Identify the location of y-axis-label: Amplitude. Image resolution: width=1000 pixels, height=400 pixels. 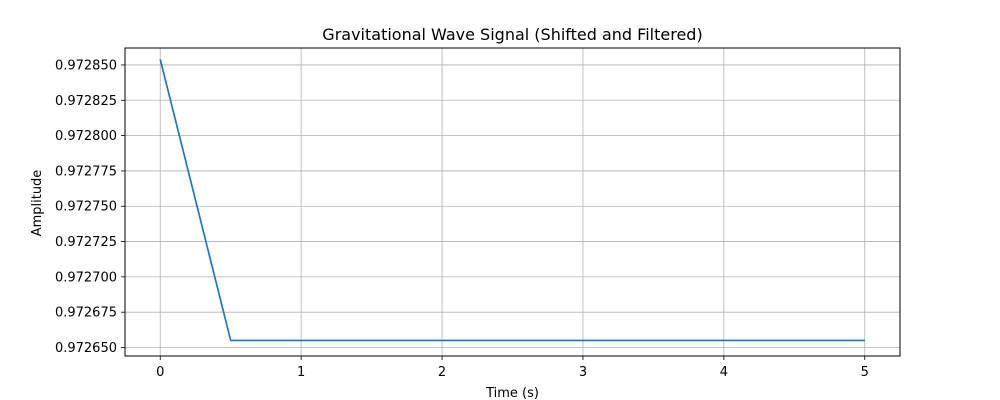
(37, 203).